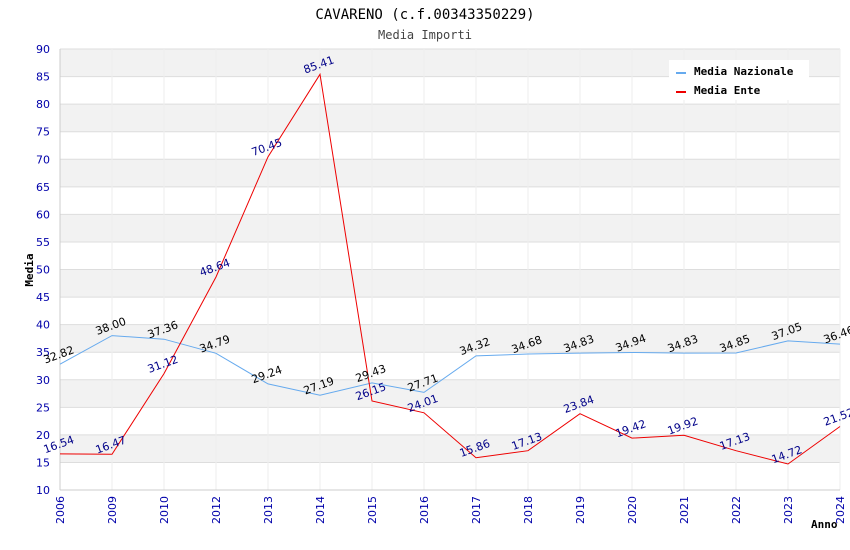 The image size is (850, 550). Describe the element at coordinates (43, 490) in the screenshot. I see `y-tick-label: 10` at that location.